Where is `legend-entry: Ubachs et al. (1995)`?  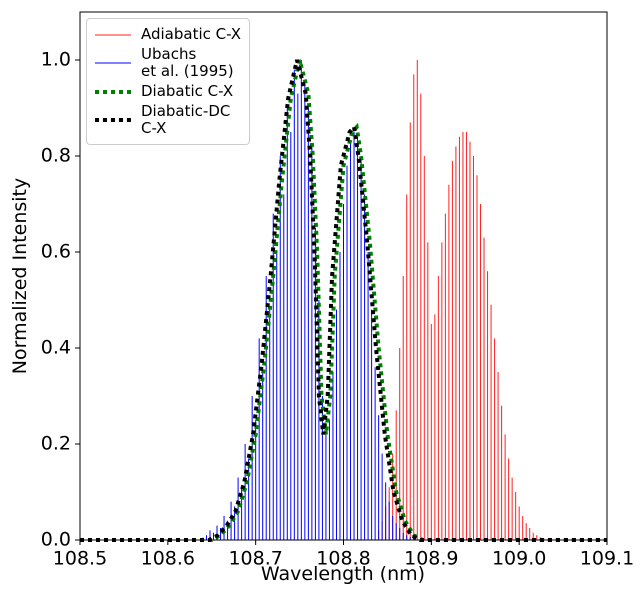
legend-entry: Ubachs et al. (1995) is located at coordinates (167, 63).